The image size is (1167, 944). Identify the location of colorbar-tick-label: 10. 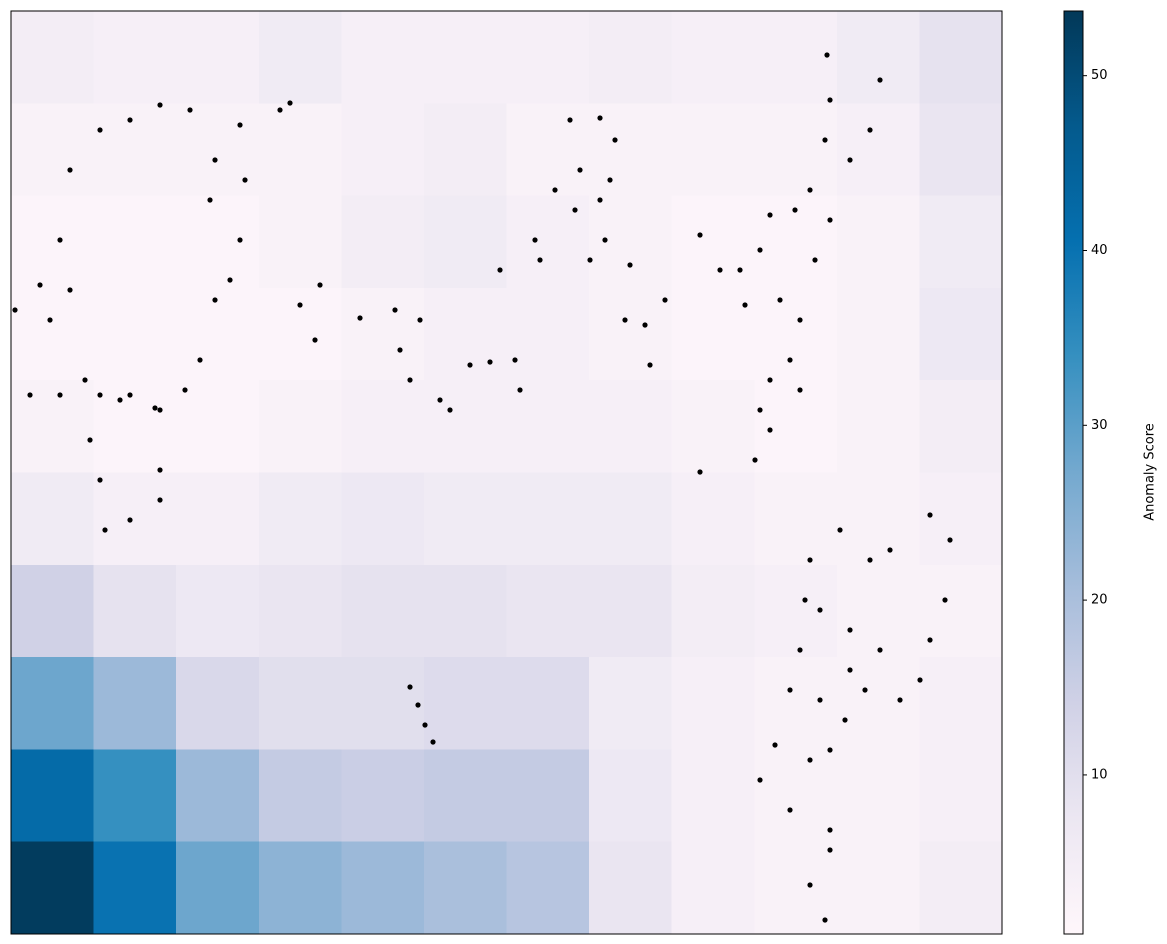
(1099, 774).